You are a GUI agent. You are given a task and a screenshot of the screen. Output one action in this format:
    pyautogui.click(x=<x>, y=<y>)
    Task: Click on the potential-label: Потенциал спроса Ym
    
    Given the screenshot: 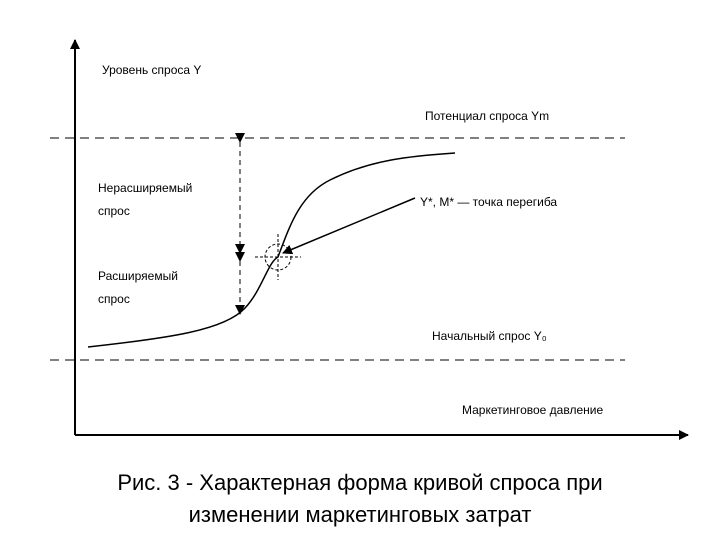 What is the action you would take?
    pyautogui.click(x=487, y=116)
    